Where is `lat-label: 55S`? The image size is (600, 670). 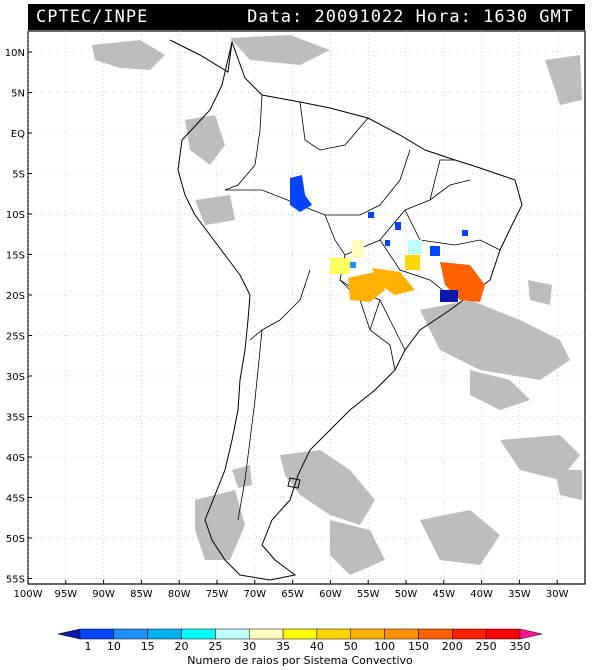 lat-label: 55S is located at coordinates (15, 580).